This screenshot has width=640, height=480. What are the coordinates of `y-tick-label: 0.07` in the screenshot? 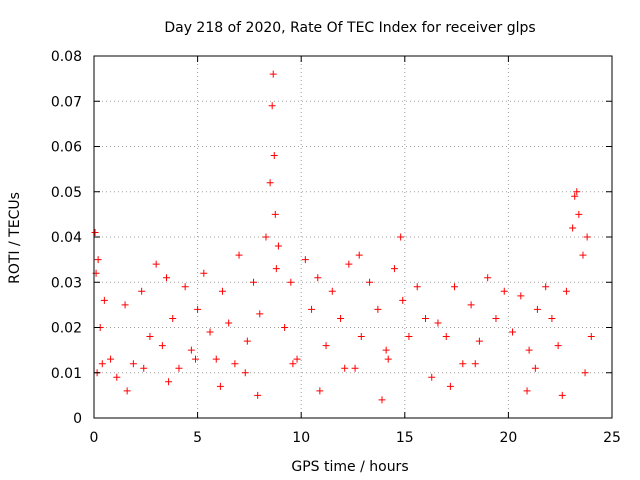 It's located at (66, 102).